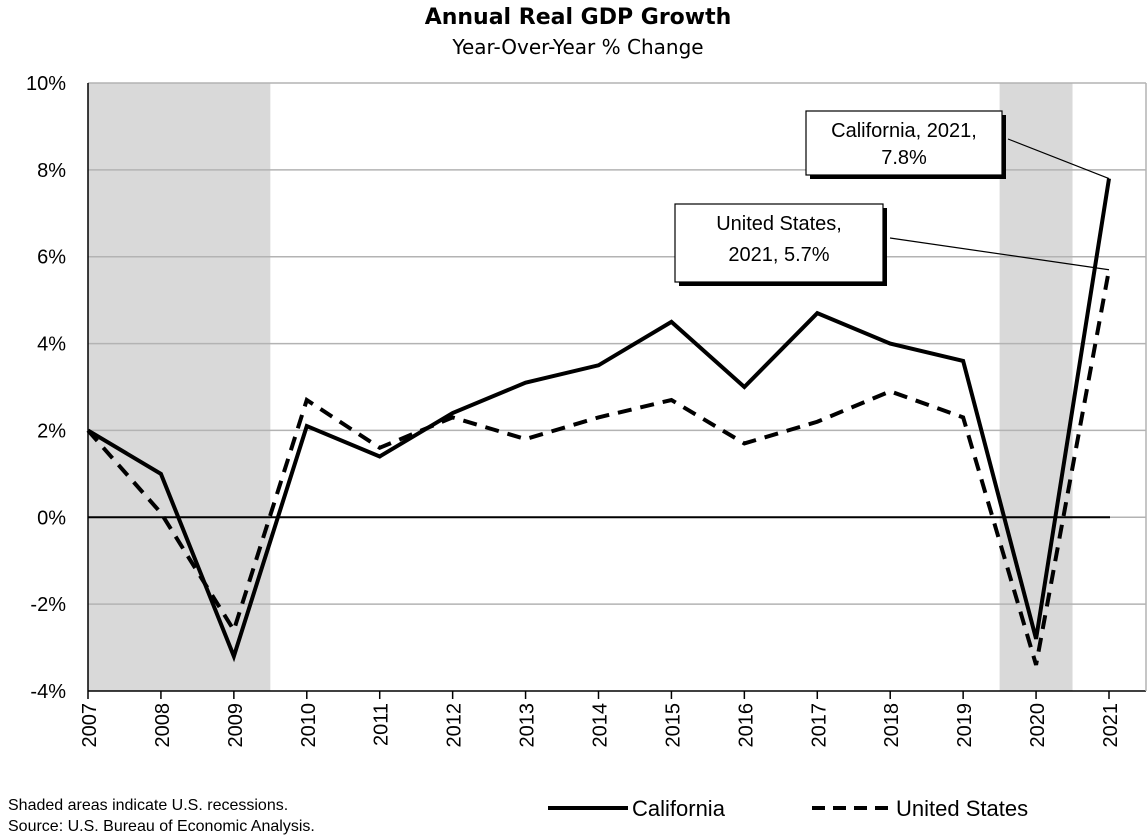  What do you see at coordinates (1038, 725) in the screenshot?
I see `x-tick-label: 2020` at bounding box center [1038, 725].